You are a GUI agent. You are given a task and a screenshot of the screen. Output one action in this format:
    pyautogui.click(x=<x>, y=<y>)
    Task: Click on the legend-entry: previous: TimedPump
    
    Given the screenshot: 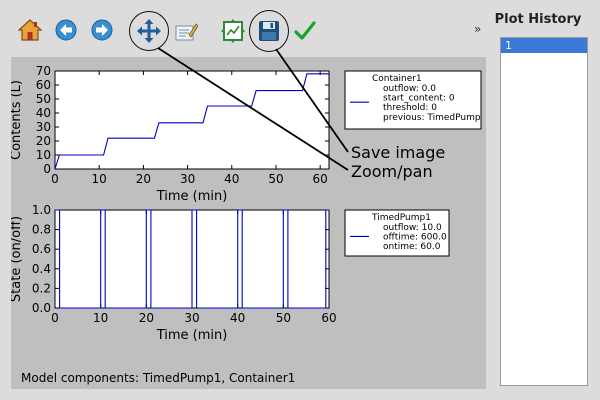 What is the action you would take?
    pyautogui.click(x=432, y=118)
    